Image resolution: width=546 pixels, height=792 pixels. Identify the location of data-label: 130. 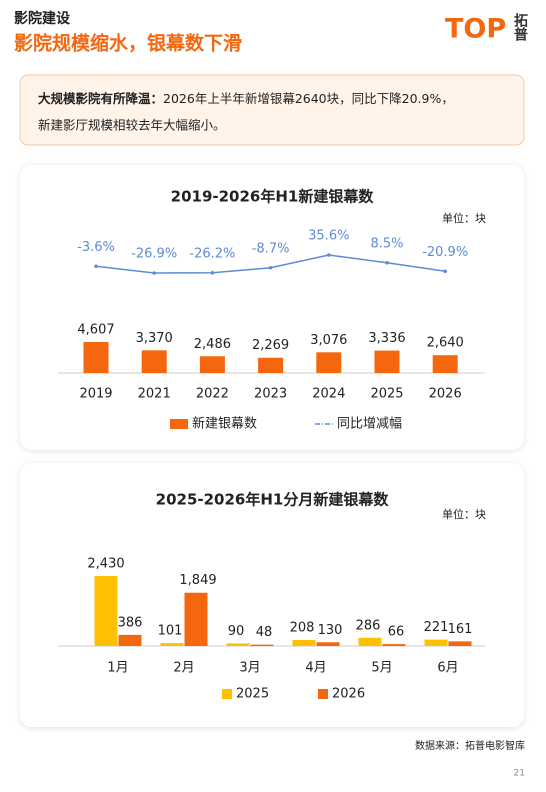
(330, 630).